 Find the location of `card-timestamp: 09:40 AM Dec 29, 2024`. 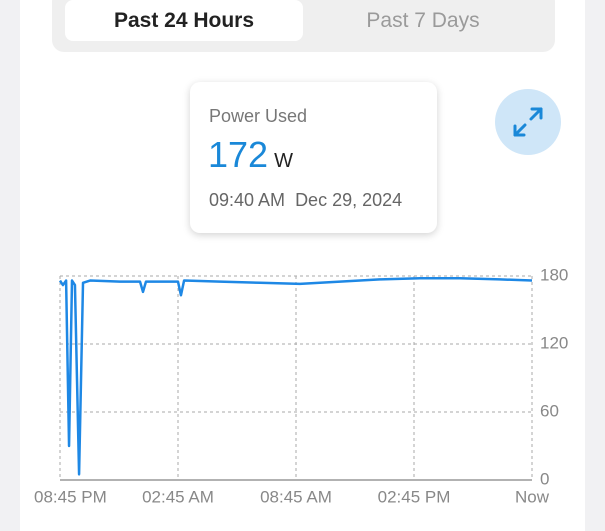

card-timestamp: 09:40 AM Dec 29, 2024 is located at coordinates (305, 200).